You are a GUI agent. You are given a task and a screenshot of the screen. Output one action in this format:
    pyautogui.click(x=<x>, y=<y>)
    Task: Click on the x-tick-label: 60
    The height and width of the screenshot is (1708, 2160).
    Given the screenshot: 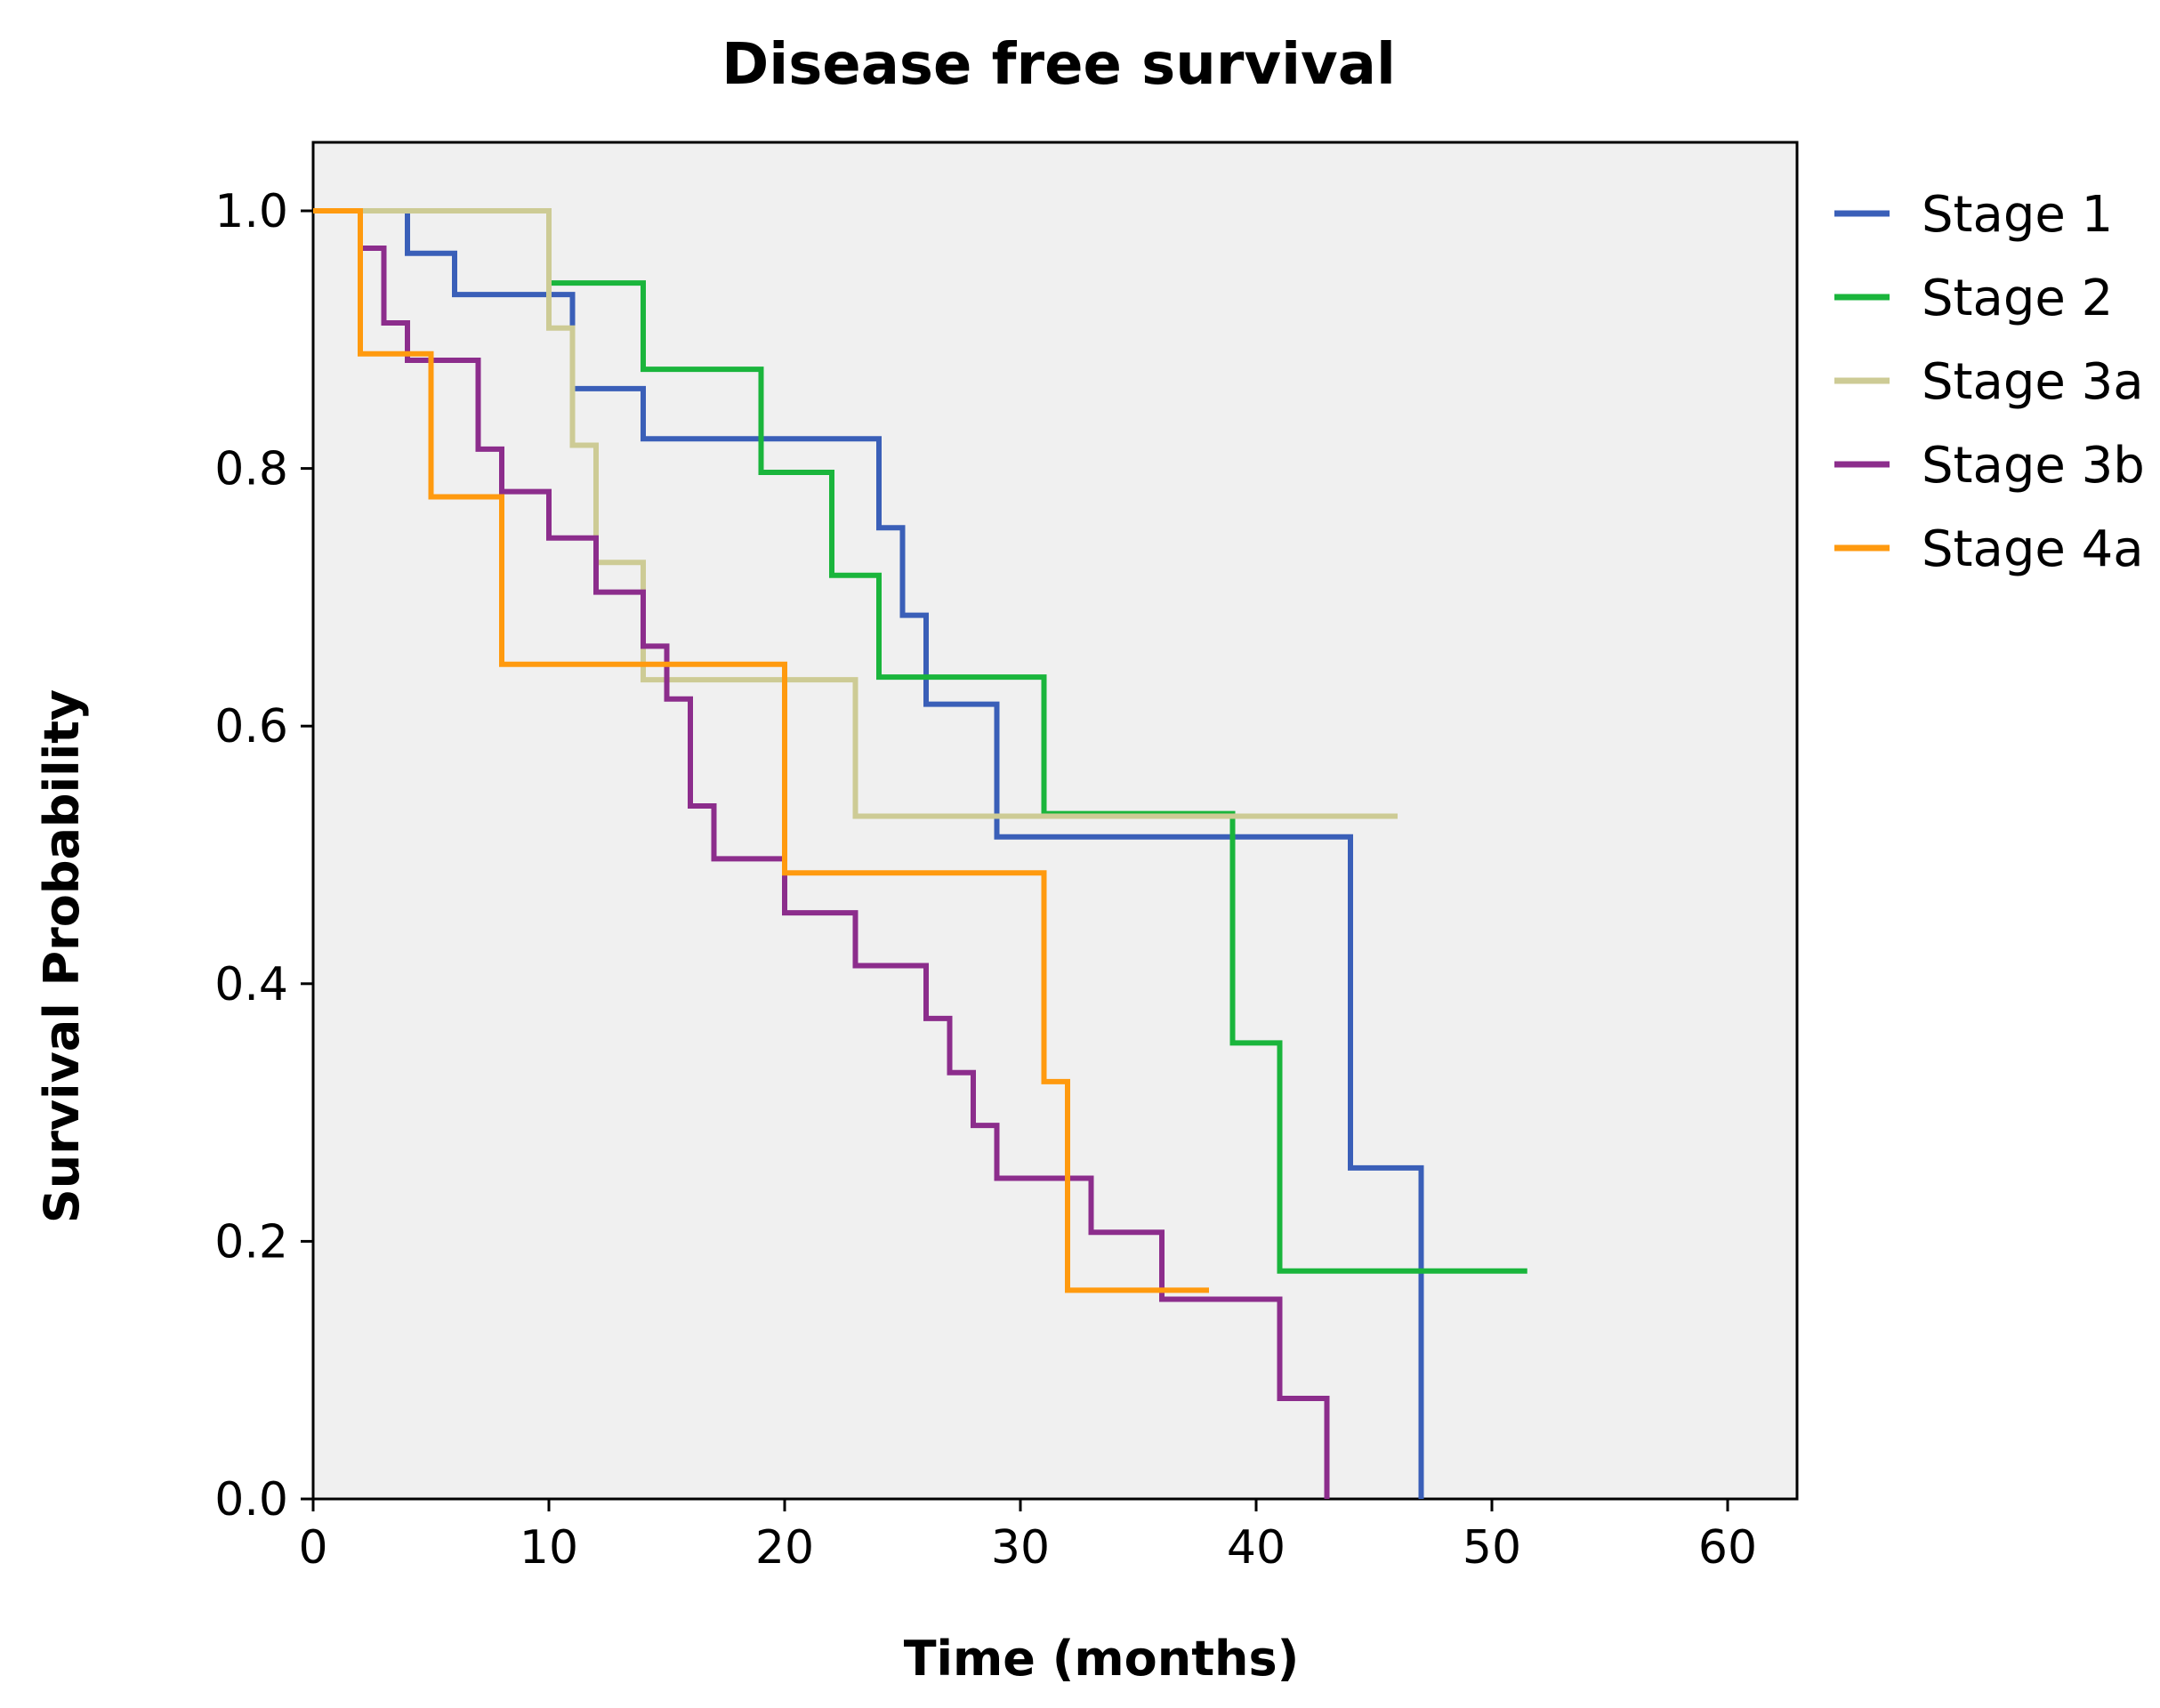 What is the action you would take?
    pyautogui.click(x=1727, y=1548)
    